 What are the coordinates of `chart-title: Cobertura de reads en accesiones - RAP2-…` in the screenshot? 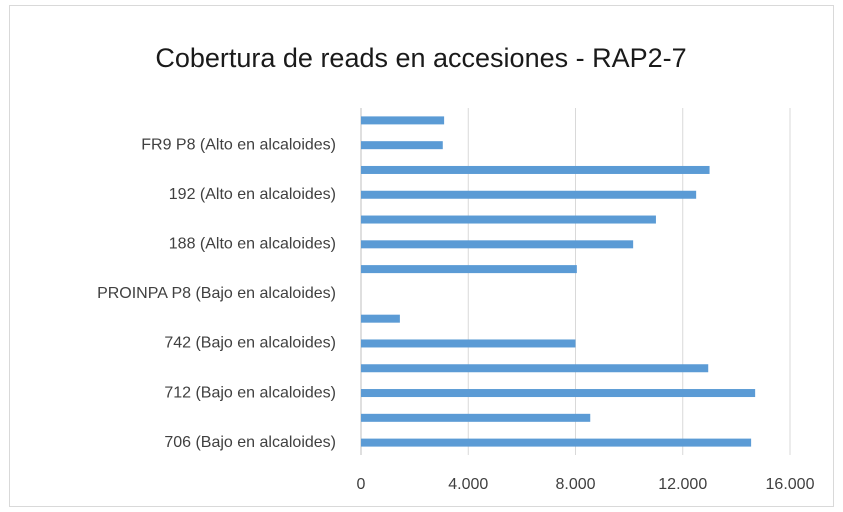 It's located at (420, 58).